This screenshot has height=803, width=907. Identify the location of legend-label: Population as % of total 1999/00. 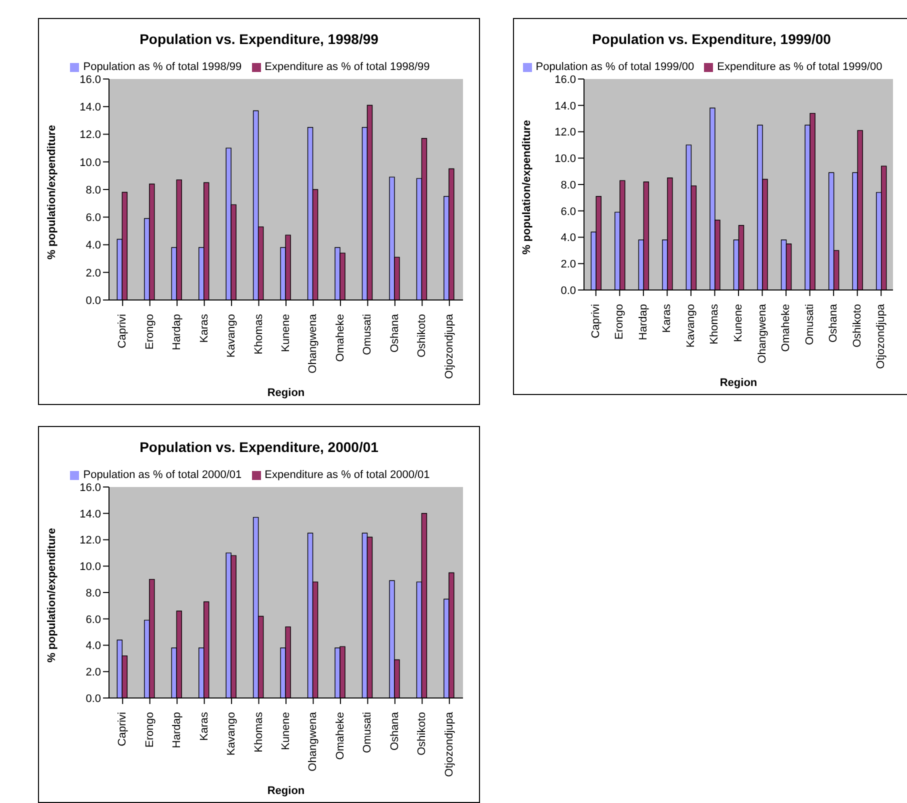
(615, 67).